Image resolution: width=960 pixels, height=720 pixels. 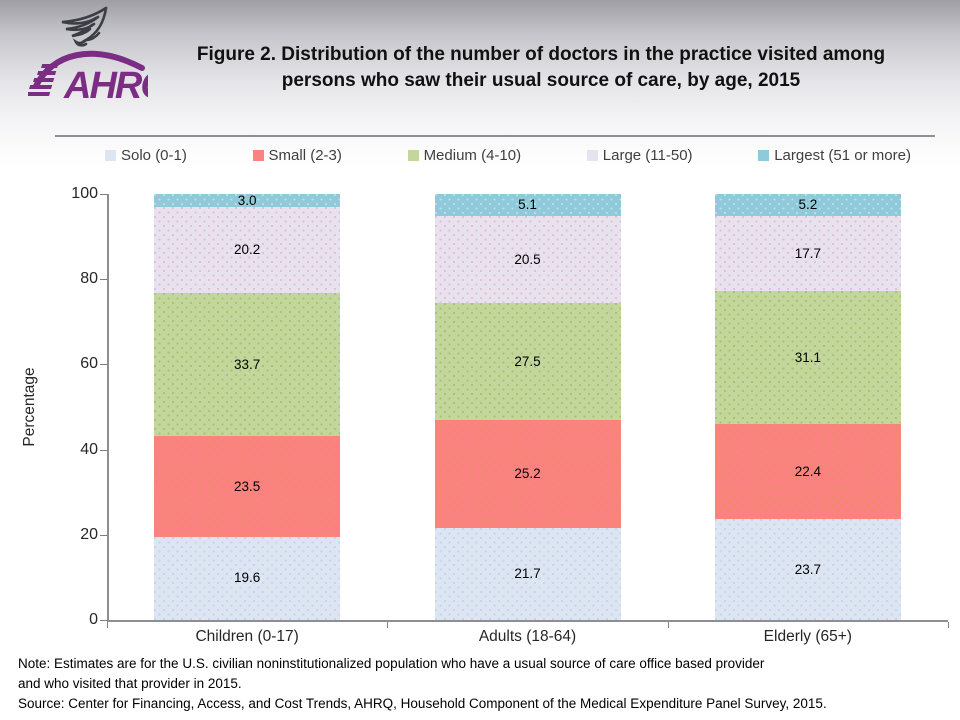 I want to click on bar-value-label: 3.0, so click(x=247, y=200).